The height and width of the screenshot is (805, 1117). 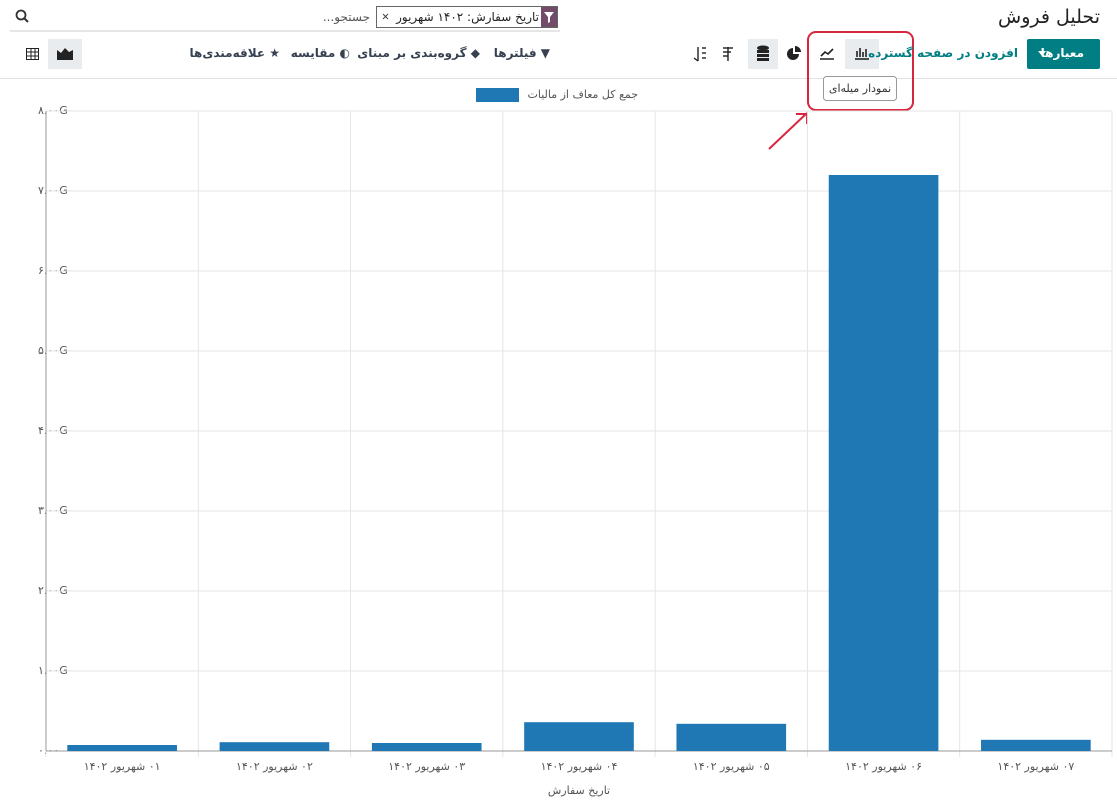 I want to click on bar-icon, so click(x=862, y=54).